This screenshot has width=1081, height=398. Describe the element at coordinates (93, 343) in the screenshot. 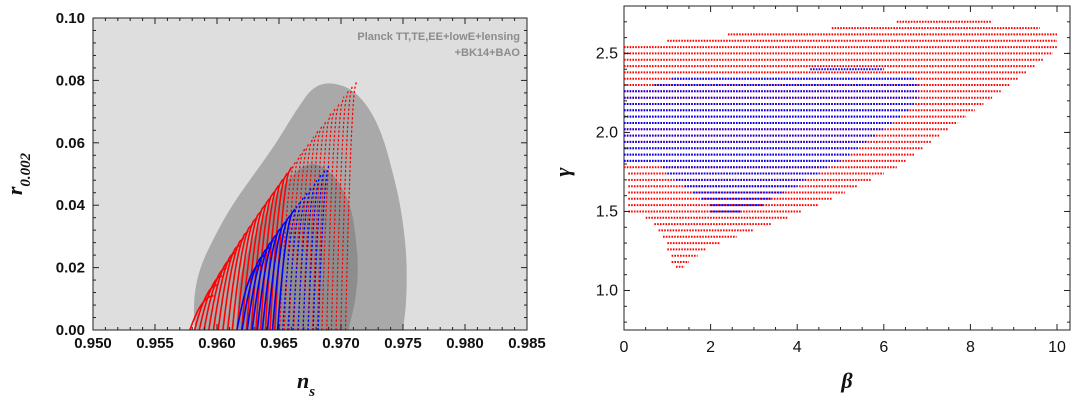

I see `x-tick-label: 0.950` at that location.